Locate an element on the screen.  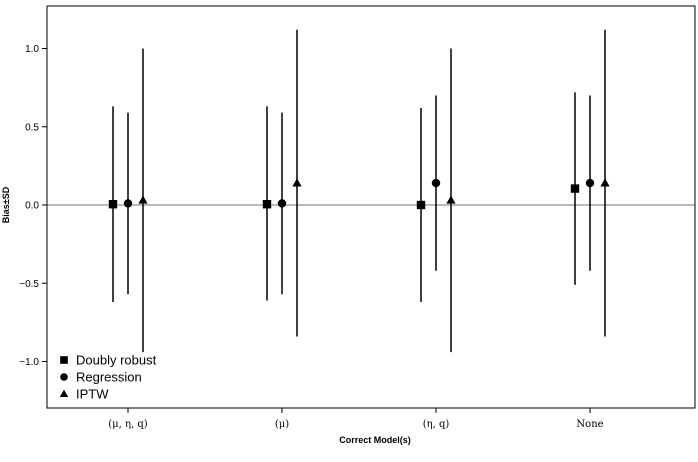
x-axis-title: Correct Model(s) is located at coordinates (375, 440).